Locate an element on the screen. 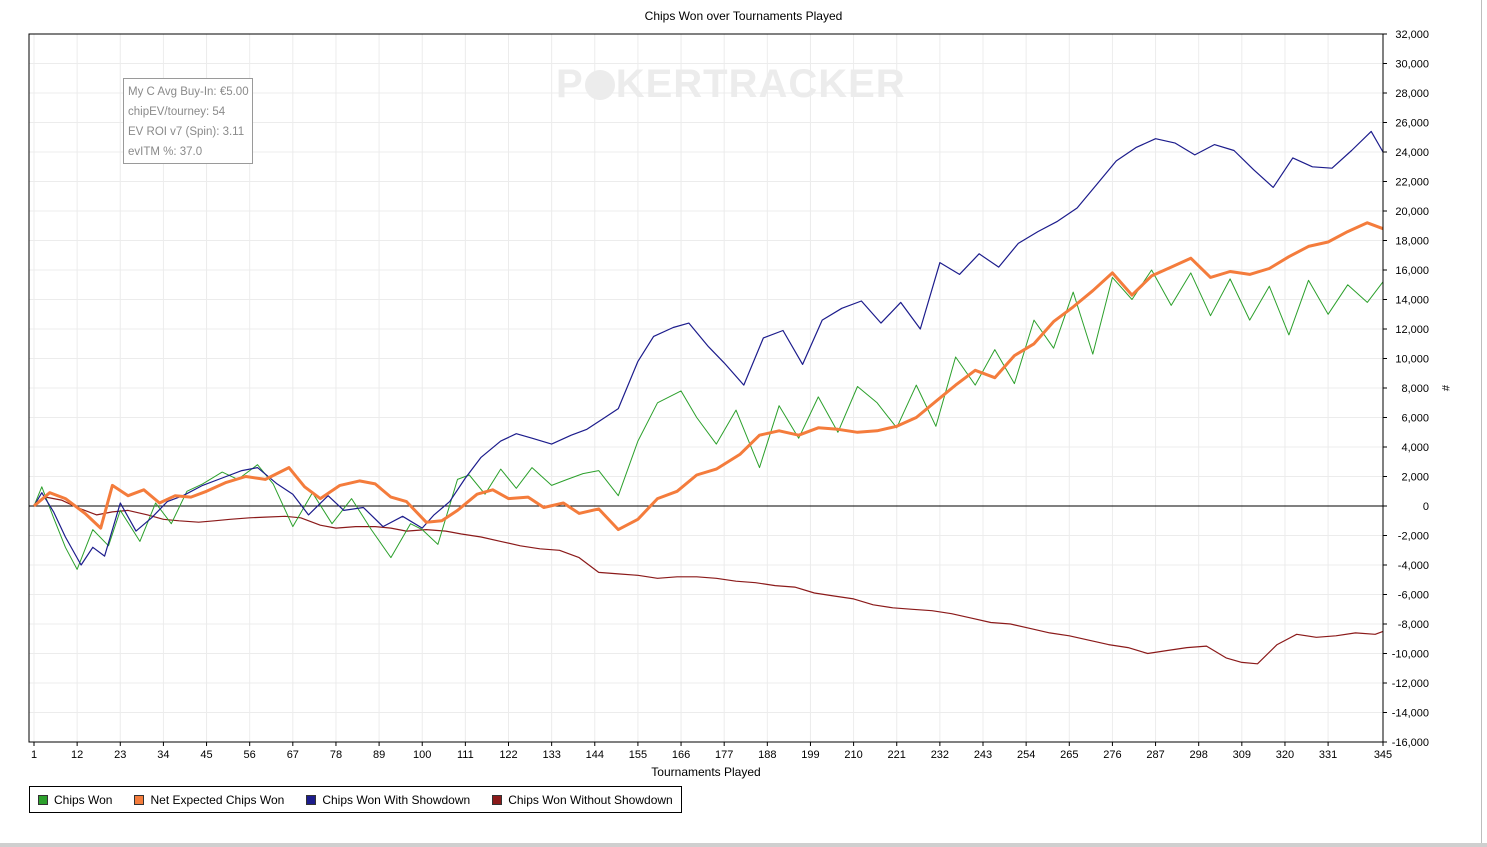  x-tick-label: 177 is located at coordinates (724, 755).